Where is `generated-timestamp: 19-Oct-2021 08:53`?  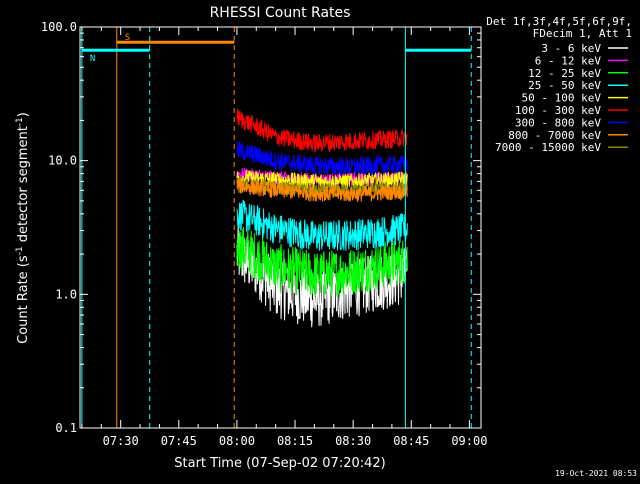 generated-timestamp: 19-Oct-2021 08:53 is located at coordinates (596, 473).